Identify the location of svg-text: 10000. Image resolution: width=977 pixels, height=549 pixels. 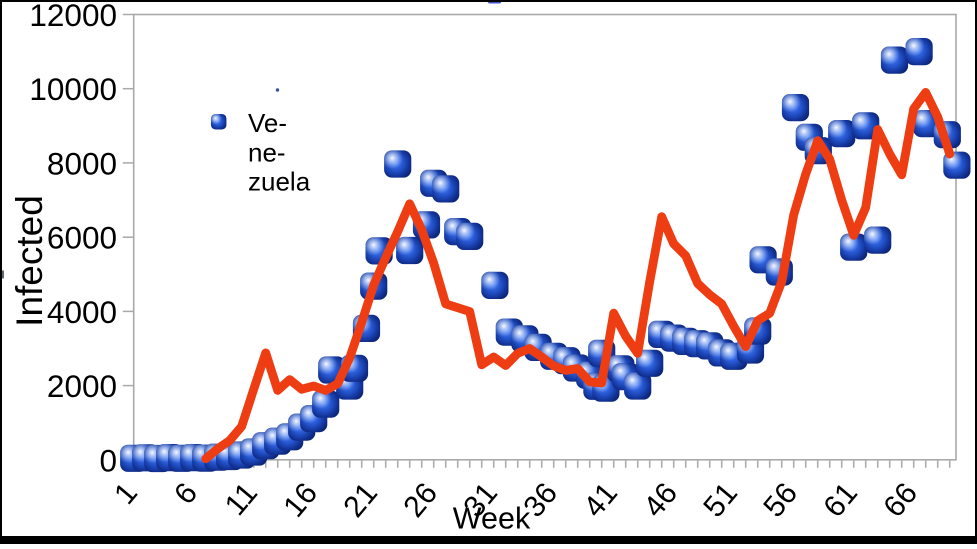
(73, 89).